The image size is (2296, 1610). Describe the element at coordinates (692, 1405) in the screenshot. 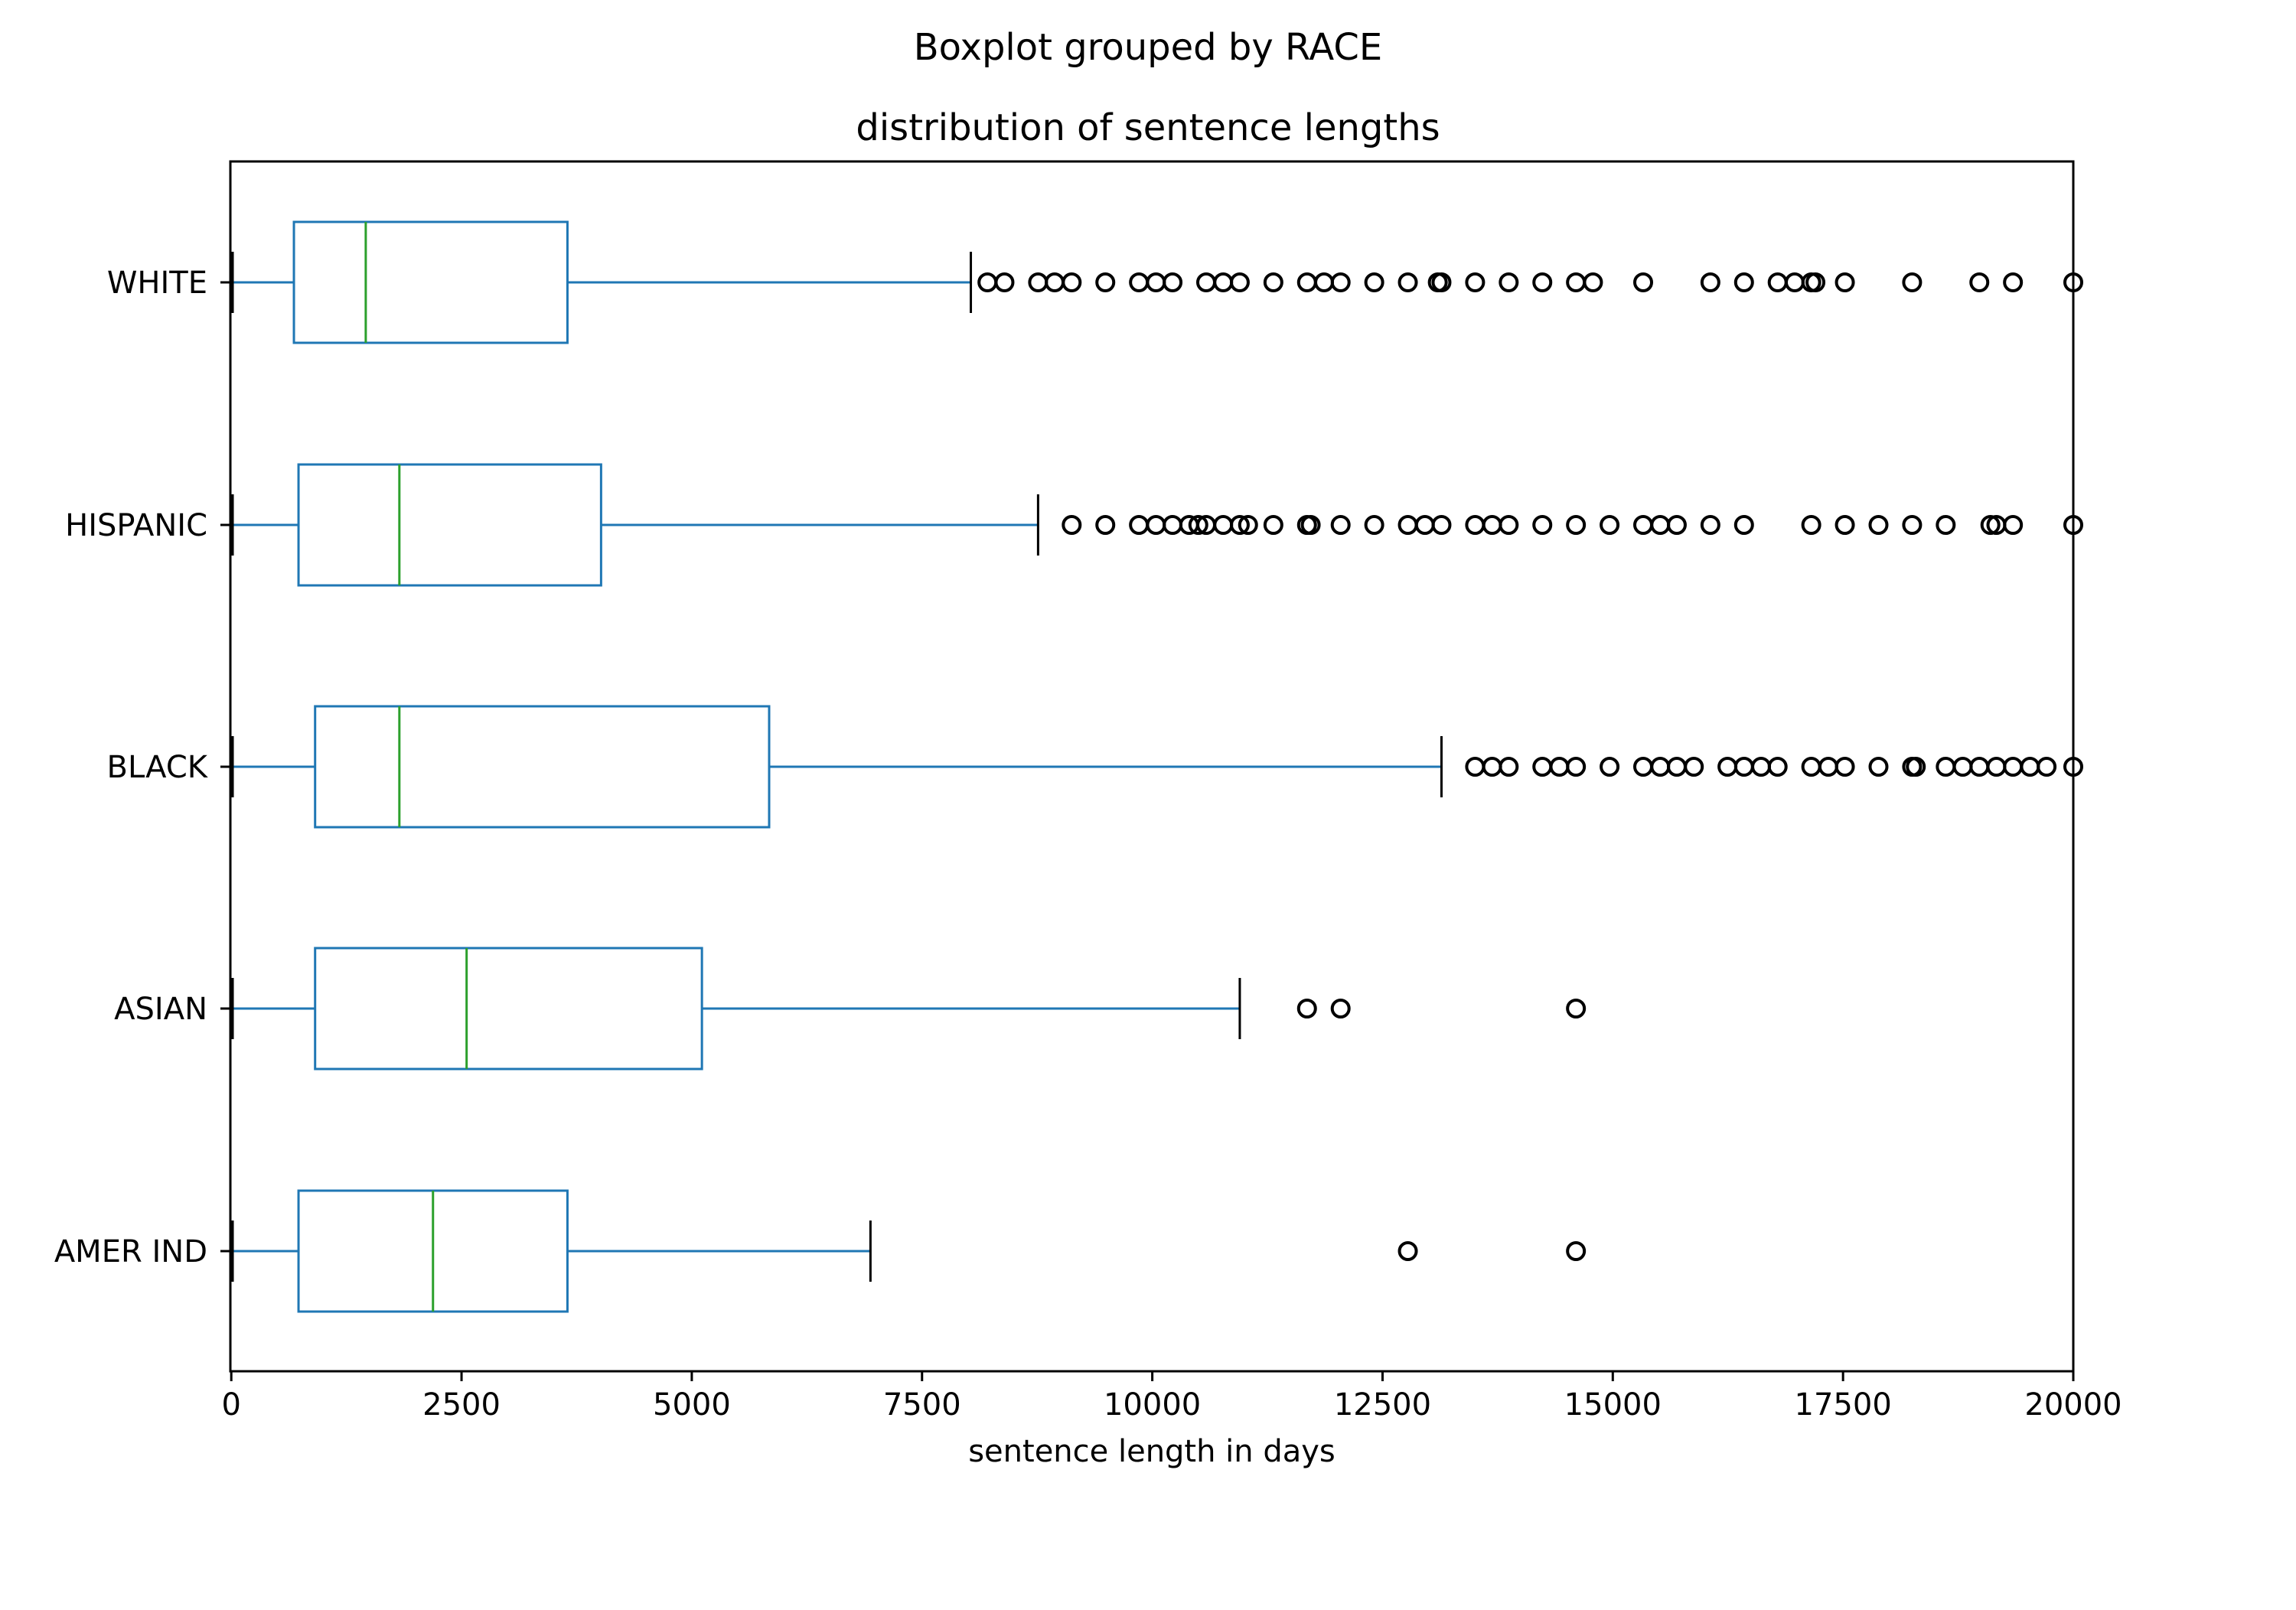

I see `x-tick-label: 5000` at that location.